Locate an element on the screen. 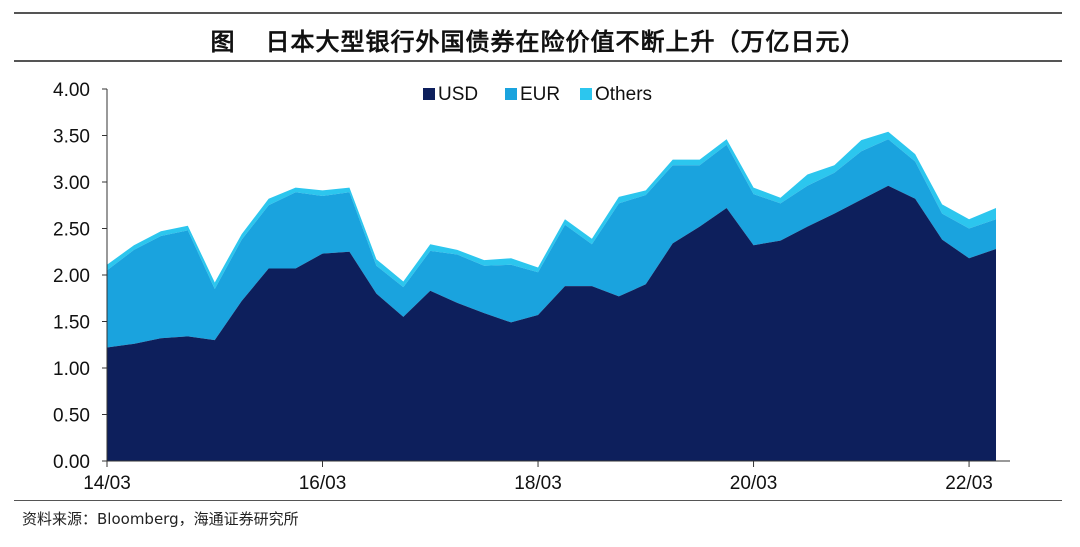  x-tick-label: 16/03 is located at coordinates (323, 483).